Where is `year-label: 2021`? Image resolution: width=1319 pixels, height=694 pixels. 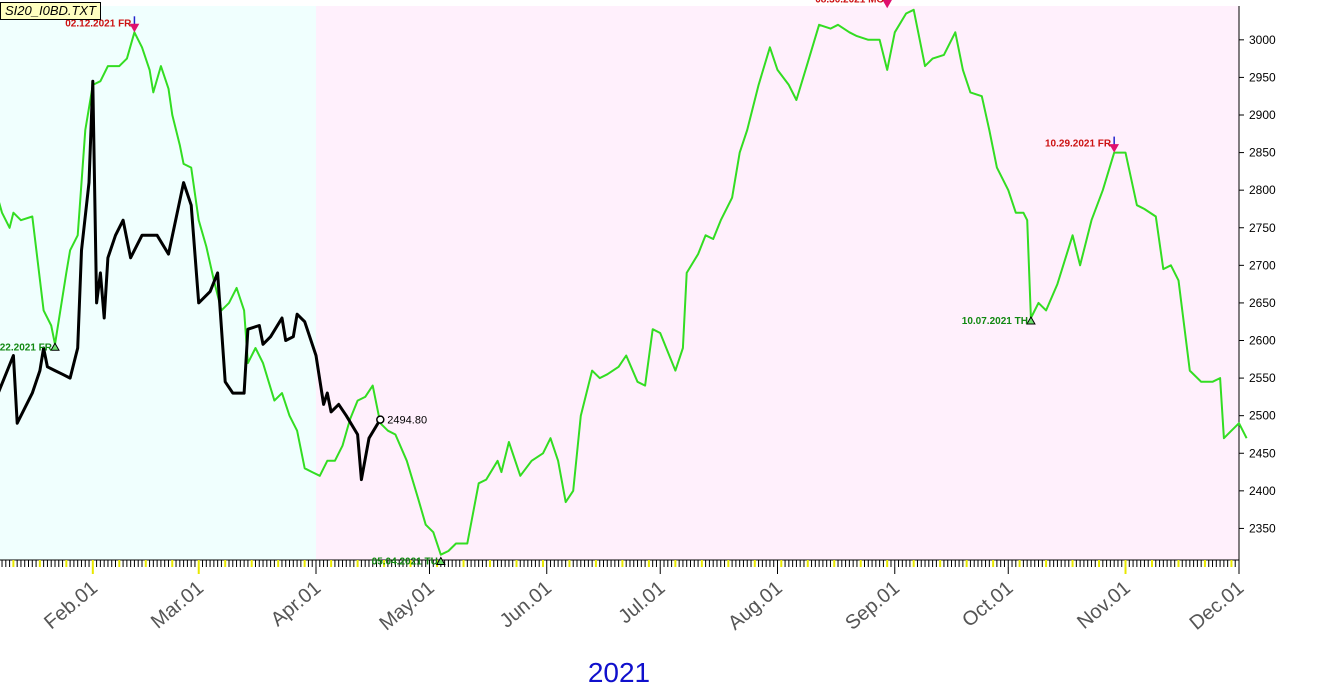 year-label: 2021 is located at coordinates (619, 672).